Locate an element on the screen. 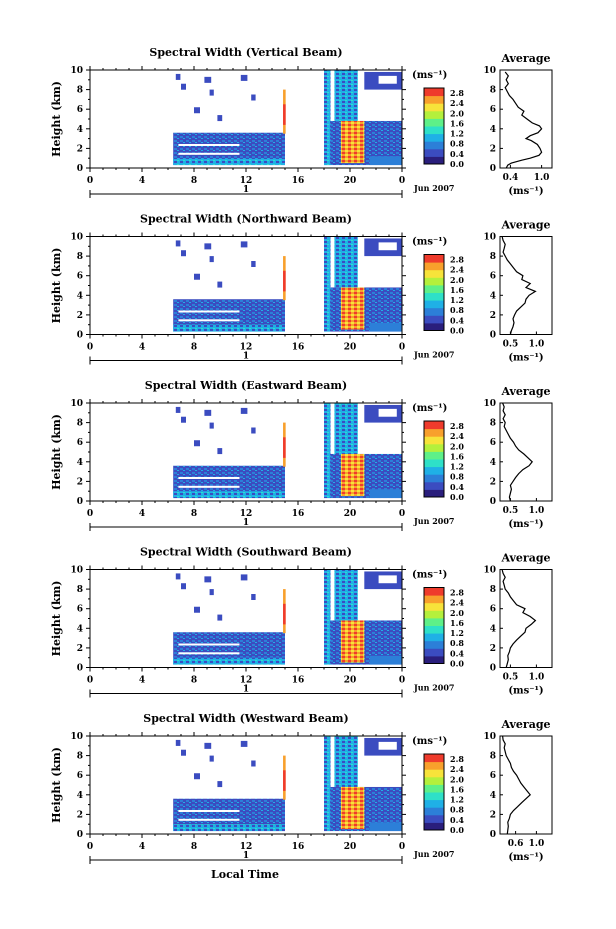  profile-line is located at coordinates (517, 785).